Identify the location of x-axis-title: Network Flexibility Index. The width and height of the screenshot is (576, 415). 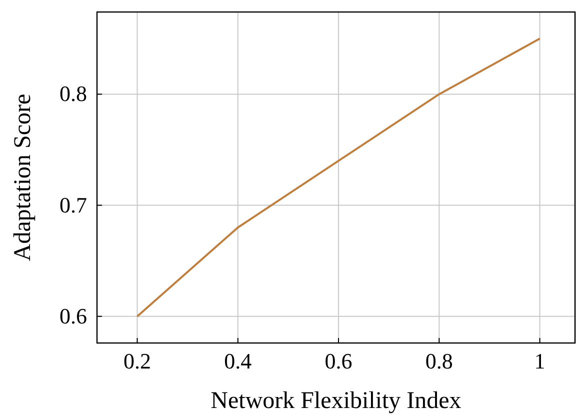
(336, 401).